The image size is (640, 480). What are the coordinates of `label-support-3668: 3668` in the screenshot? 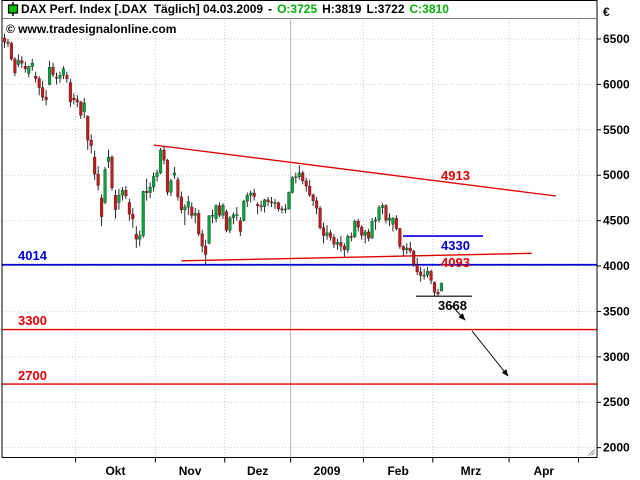 It's located at (452, 305).